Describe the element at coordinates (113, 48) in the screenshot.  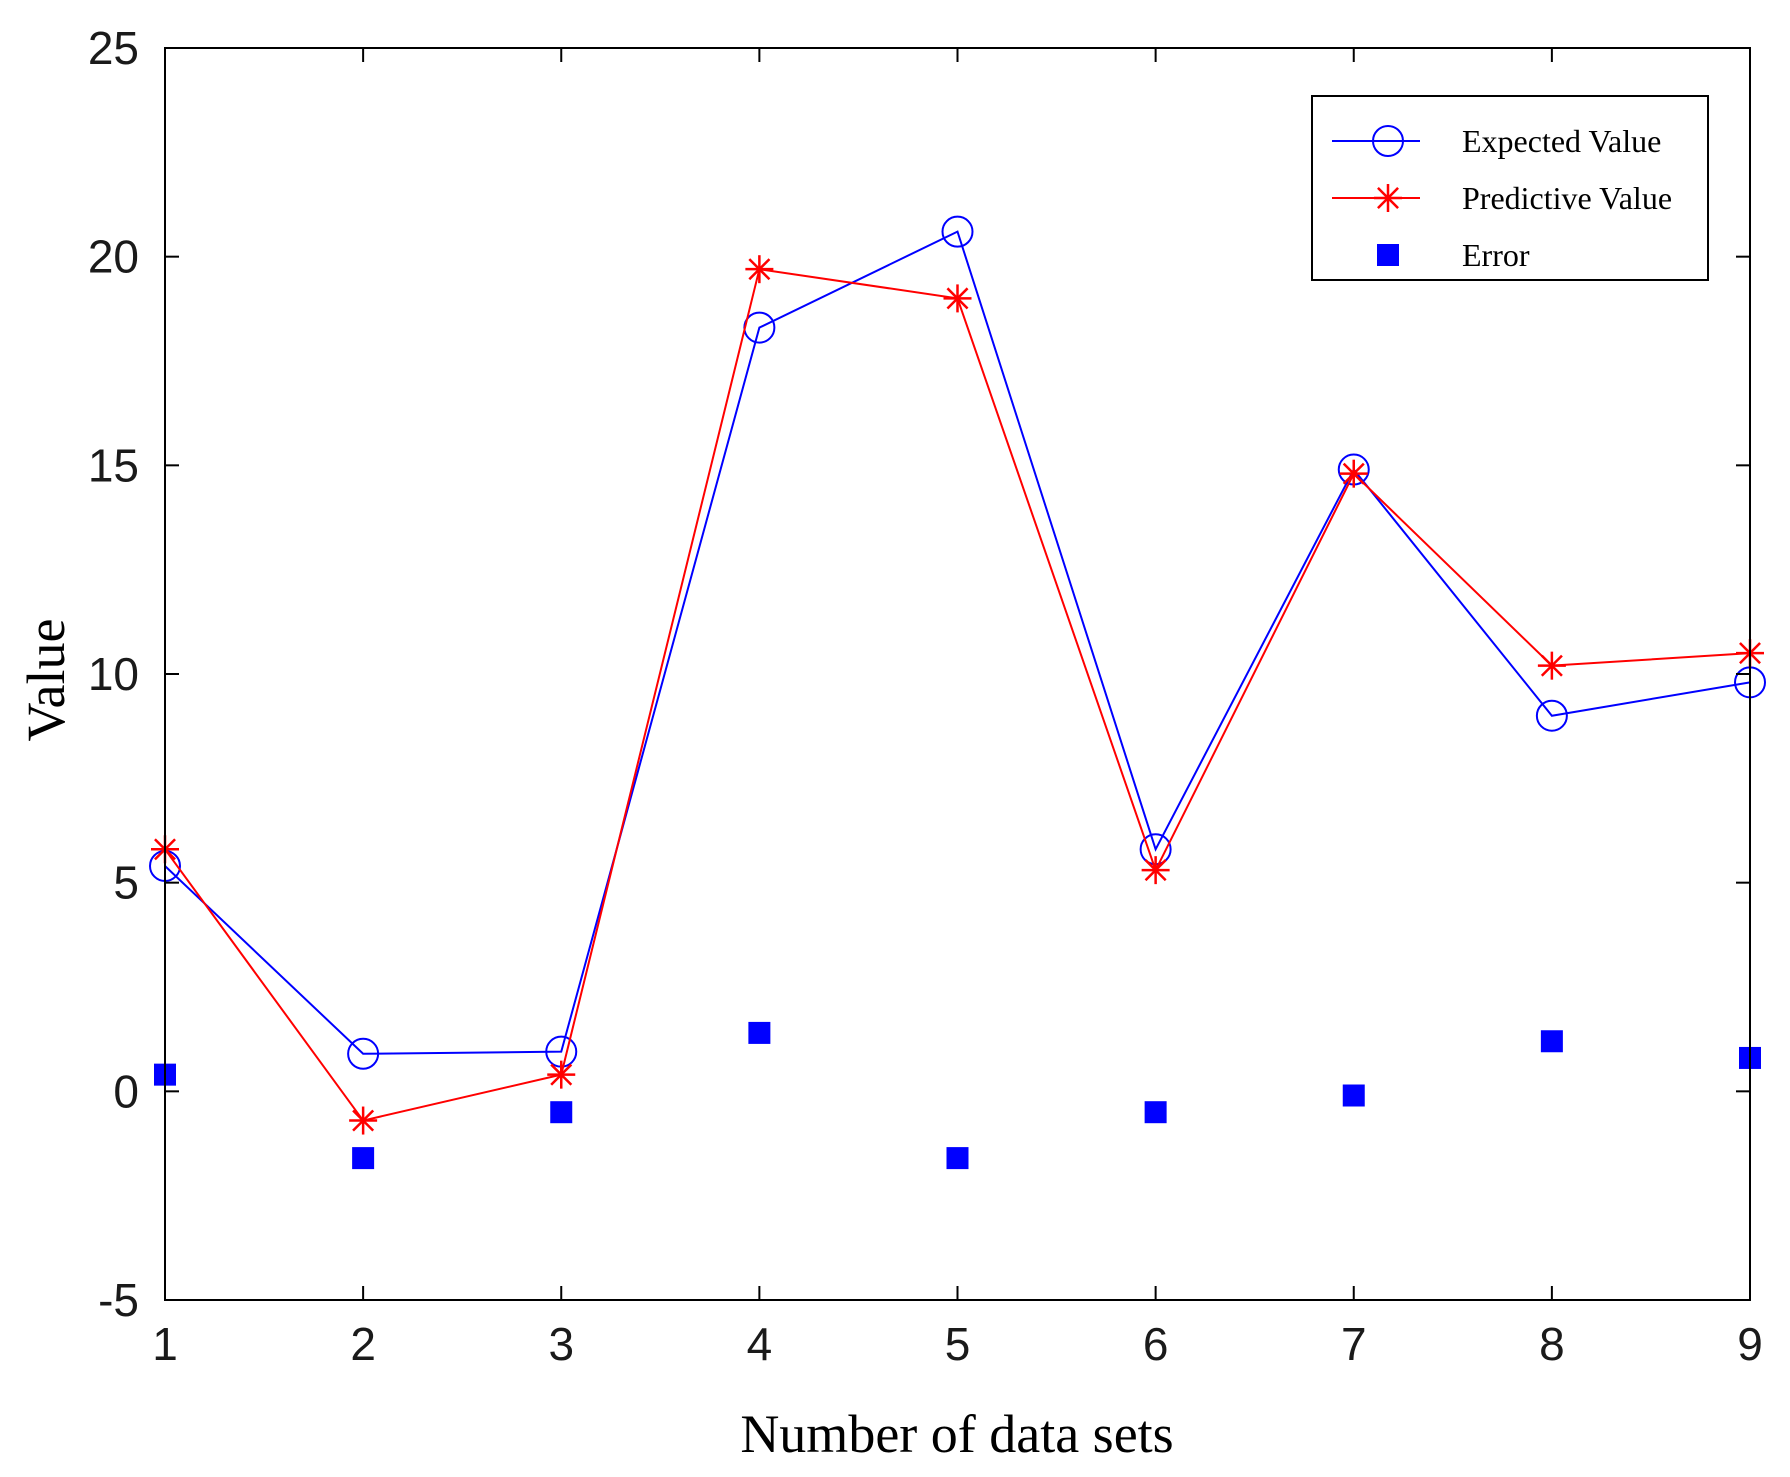
I see `y-tick-label: 25` at that location.